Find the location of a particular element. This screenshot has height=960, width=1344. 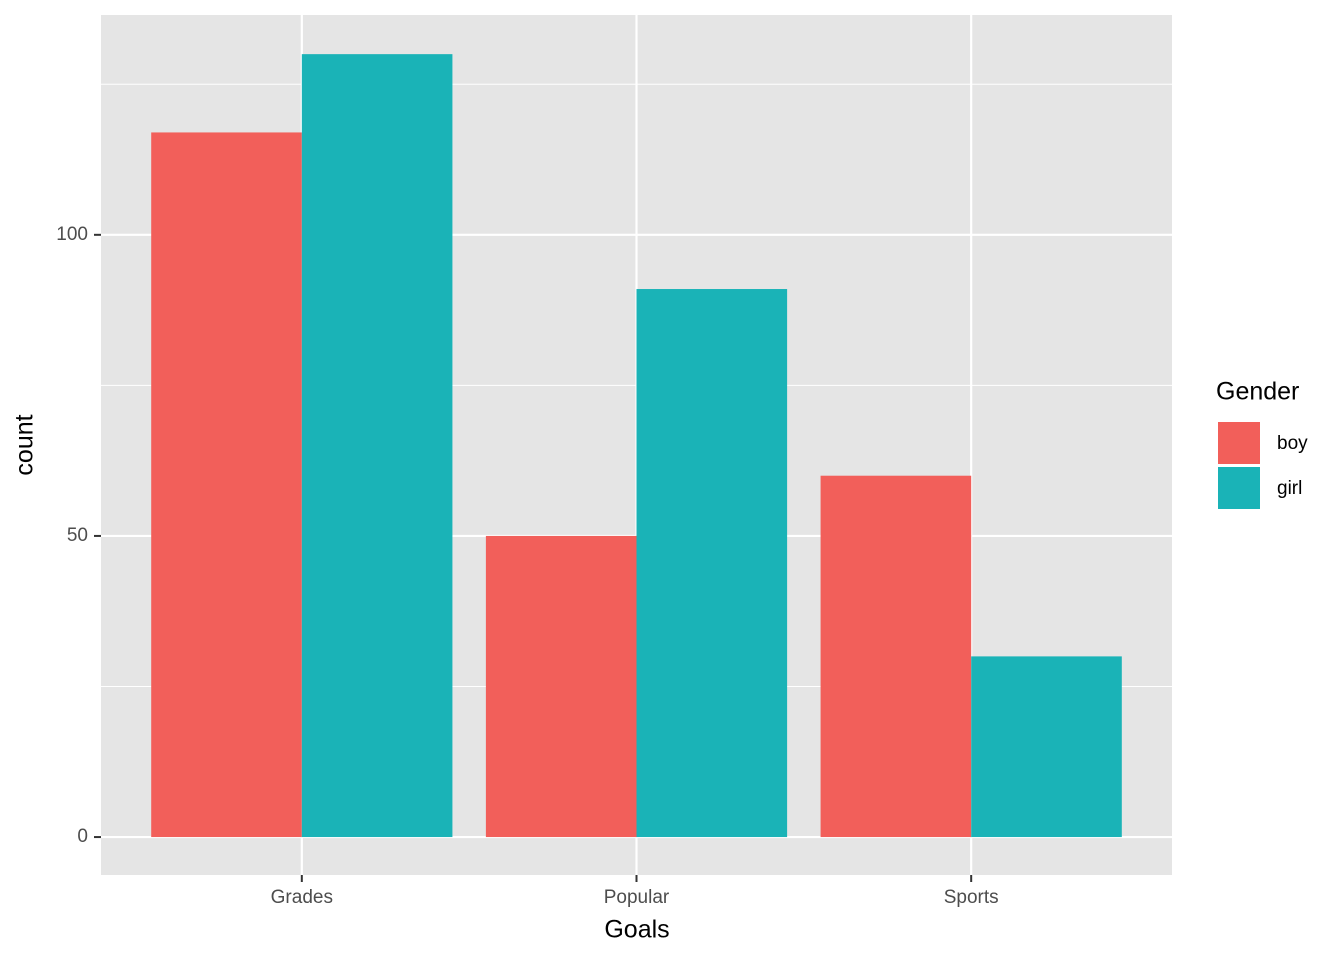

y-axis-title: count is located at coordinates (25, 444).